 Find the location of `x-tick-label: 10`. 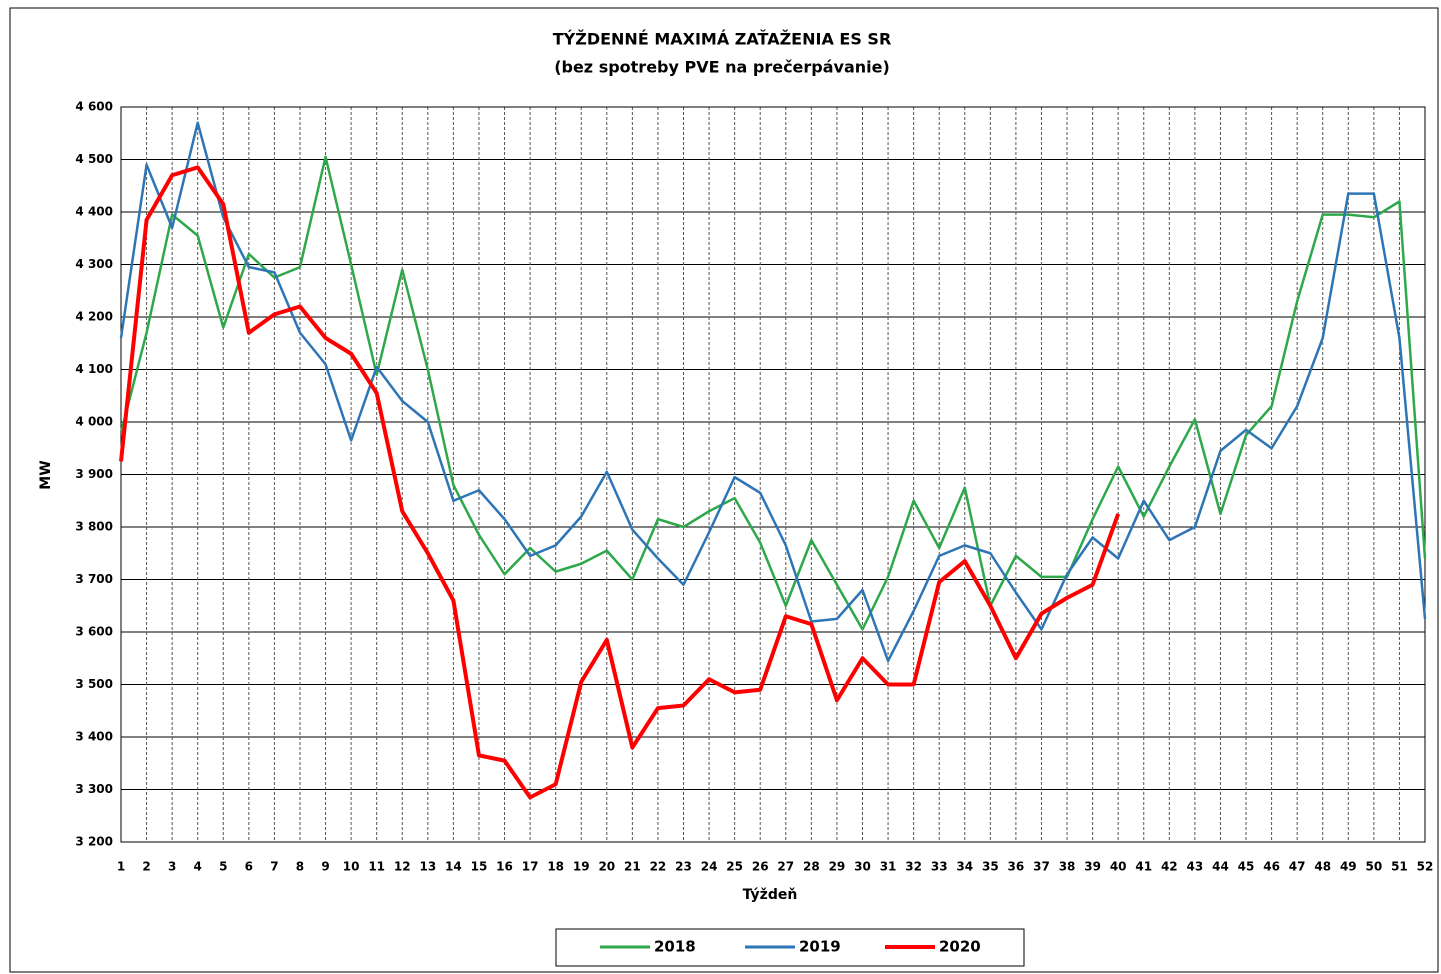

x-tick-label: 10 is located at coordinates (351, 867).